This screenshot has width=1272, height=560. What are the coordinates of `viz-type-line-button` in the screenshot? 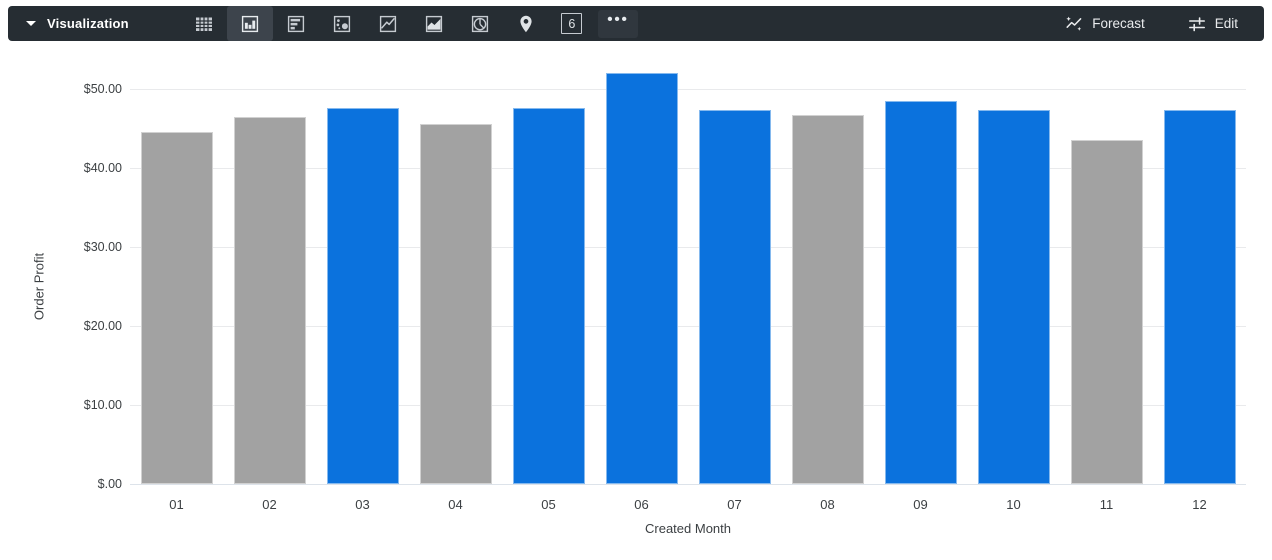 It's located at (388, 23).